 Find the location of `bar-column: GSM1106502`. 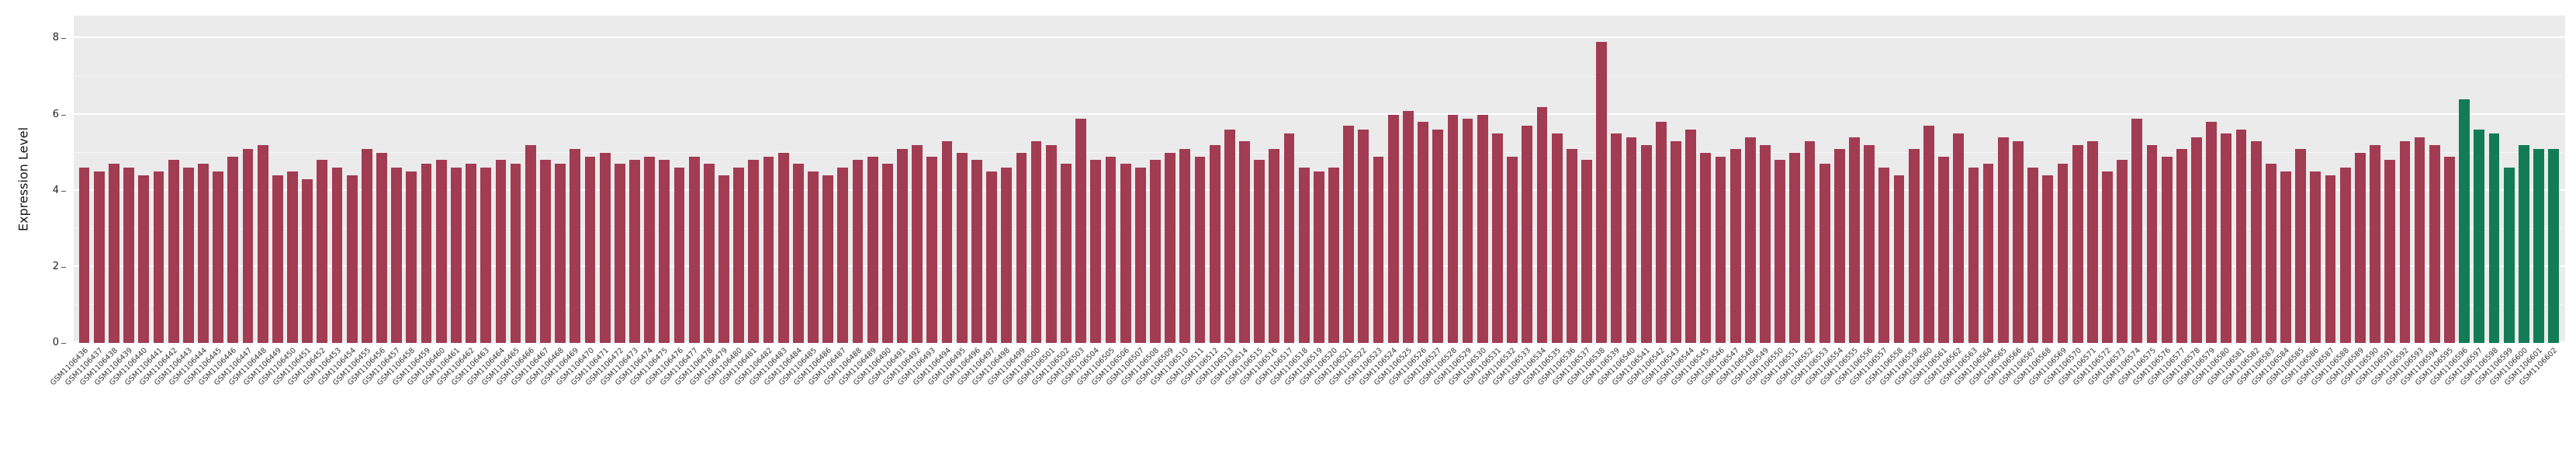

bar-column: GSM1106502 is located at coordinates (1051, 201).